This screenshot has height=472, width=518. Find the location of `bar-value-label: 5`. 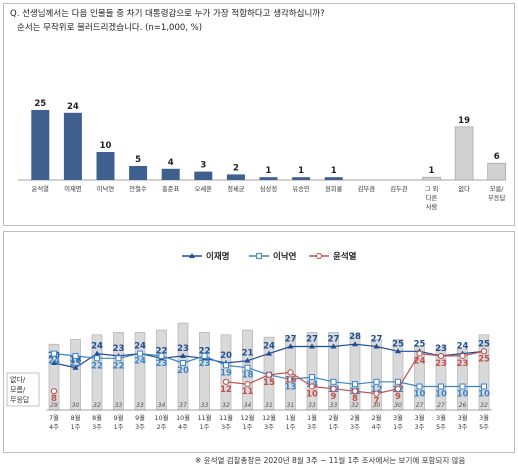

bar-value-label: 5 is located at coordinates (138, 160).